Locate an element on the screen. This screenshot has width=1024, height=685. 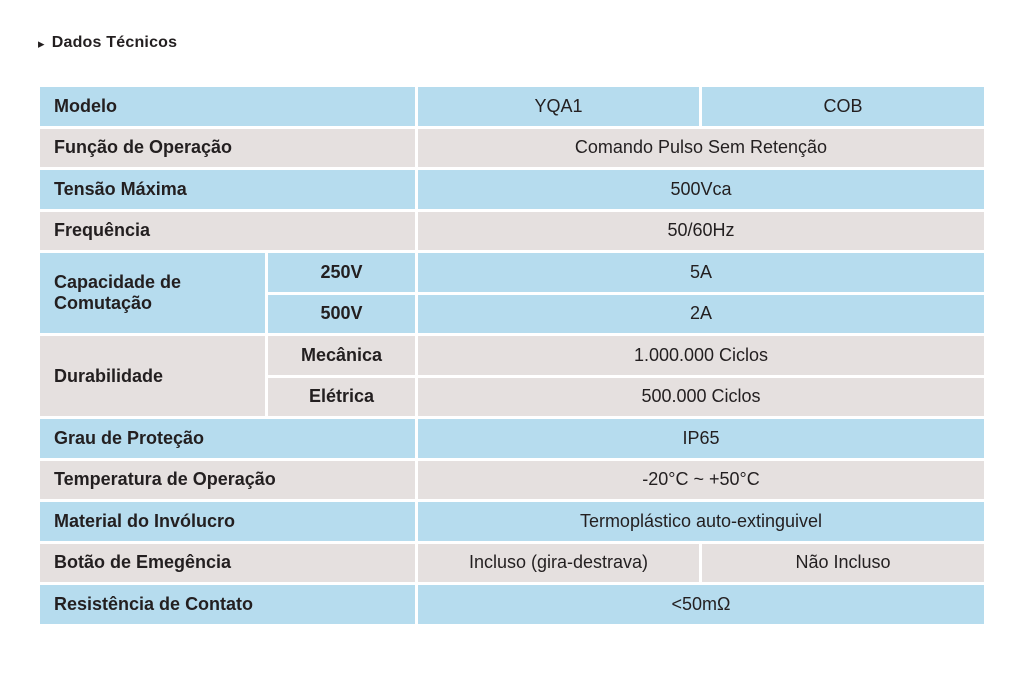
table-row: Resistência de Contato <50mΩ is located at coordinates (512, 604).